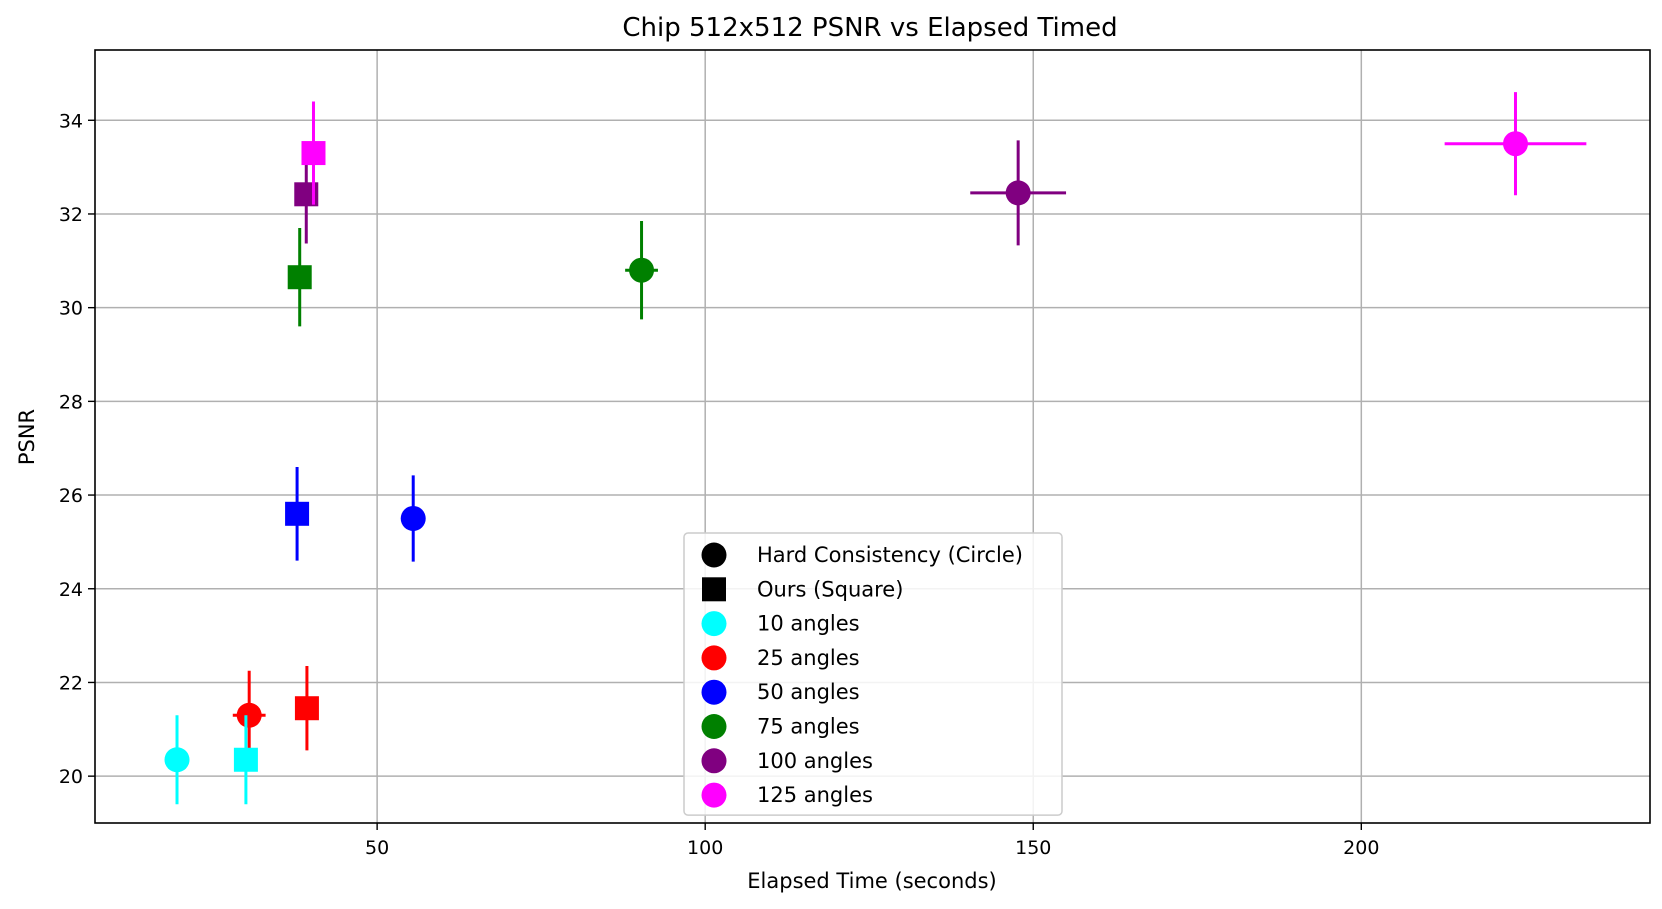 This screenshot has width=1662, height=909. Describe the element at coordinates (71, 777) in the screenshot. I see `y-tick-label: 20` at that location.